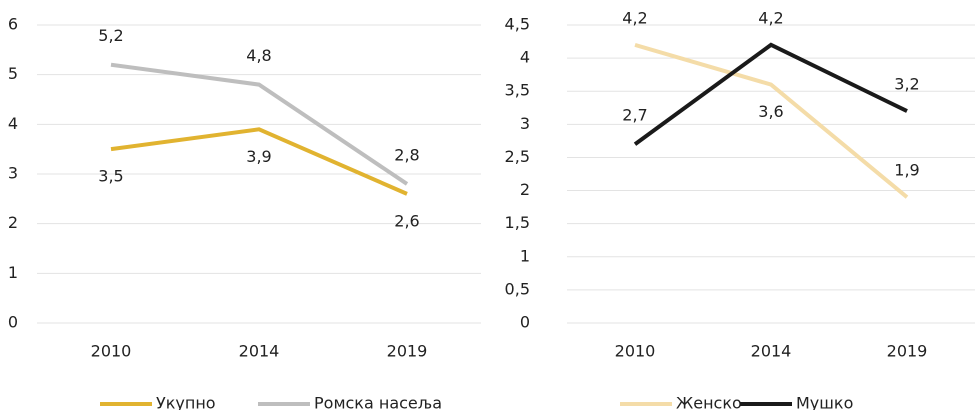 This screenshot has height=410, width=976. Describe the element at coordinates (709, 402) in the screenshot. I see `legend-label: Женско` at that location.